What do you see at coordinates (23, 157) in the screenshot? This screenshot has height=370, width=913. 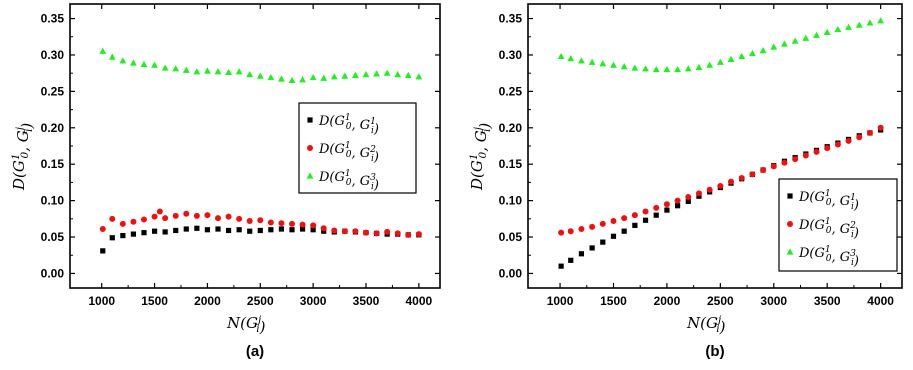 I see `y-axis-label: D(G10, Gji)` at bounding box center [23, 157].